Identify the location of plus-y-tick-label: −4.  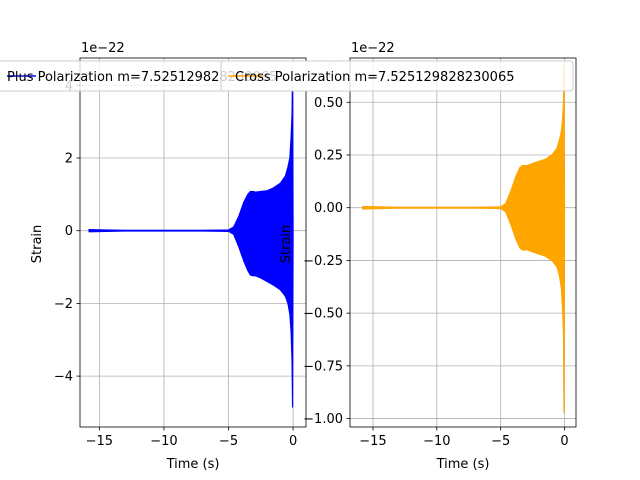
(63, 377).